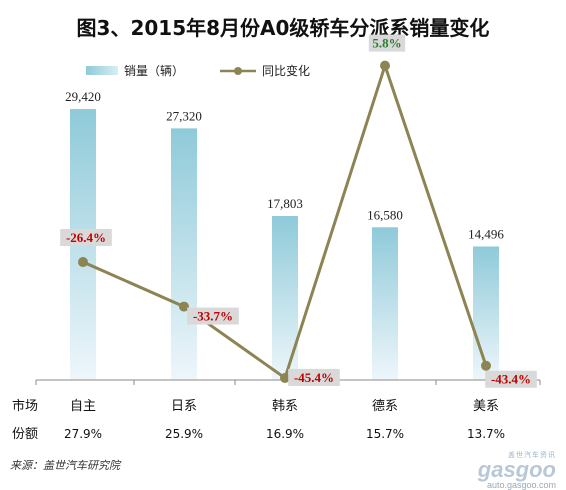 The width and height of the screenshot is (566, 490). What do you see at coordinates (286, 70) in the screenshot?
I see `legend-line-label: 同比变化` at bounding box center [286, 70].